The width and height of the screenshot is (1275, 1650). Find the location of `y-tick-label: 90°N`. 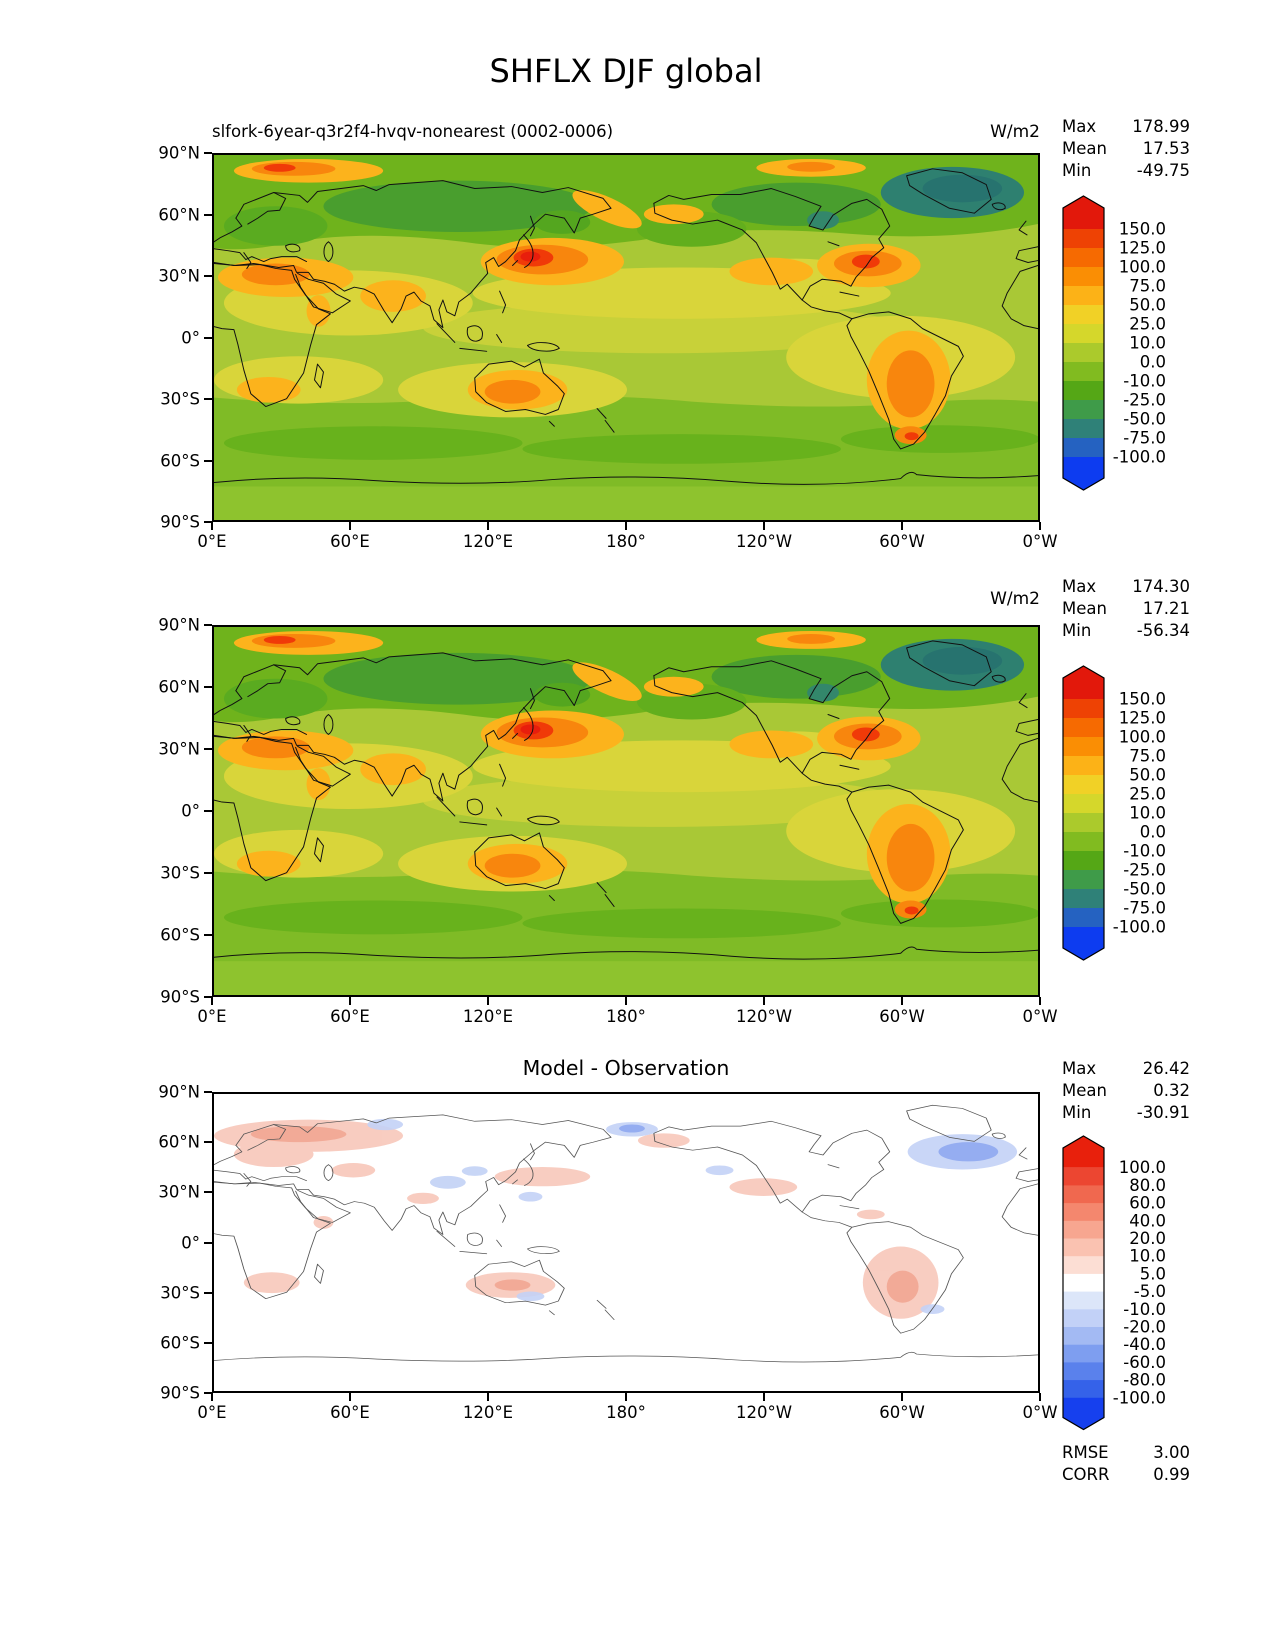

y-tick-label: 90°N is located at coordinates (179, 153).